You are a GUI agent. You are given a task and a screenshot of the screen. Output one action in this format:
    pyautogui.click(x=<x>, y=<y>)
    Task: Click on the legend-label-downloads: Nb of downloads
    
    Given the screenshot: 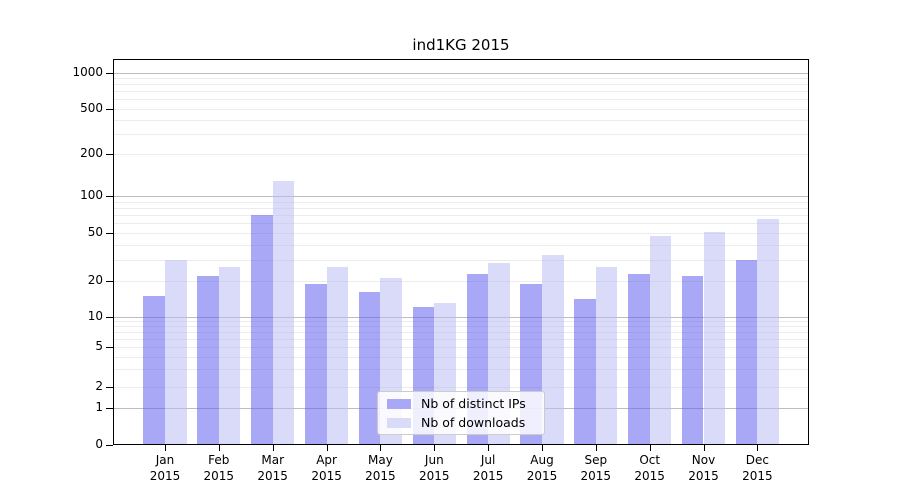 What is the action you would take?
    pyautogui.click(x=473, y=422)
    